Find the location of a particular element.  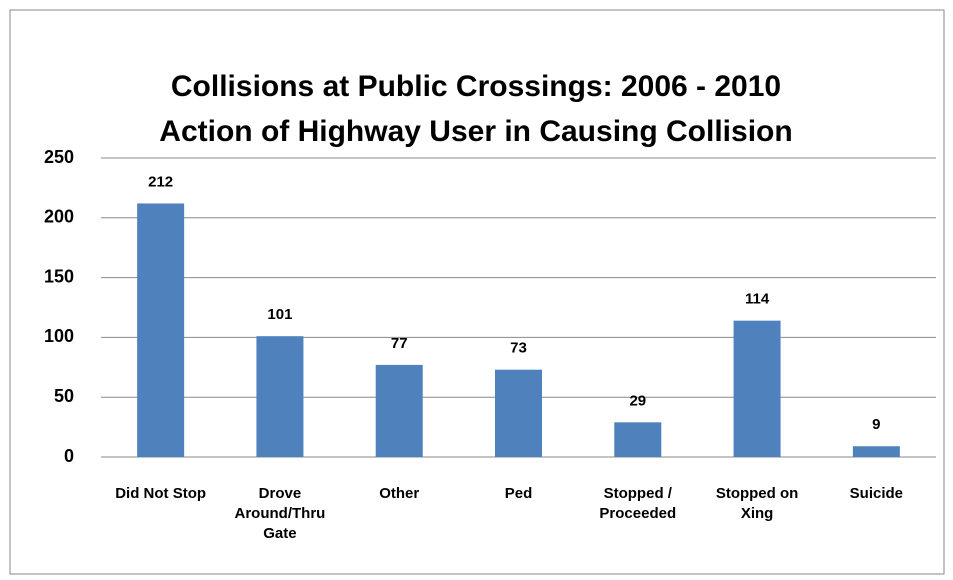

data-label: 9 is located at coordinates (876, 424).